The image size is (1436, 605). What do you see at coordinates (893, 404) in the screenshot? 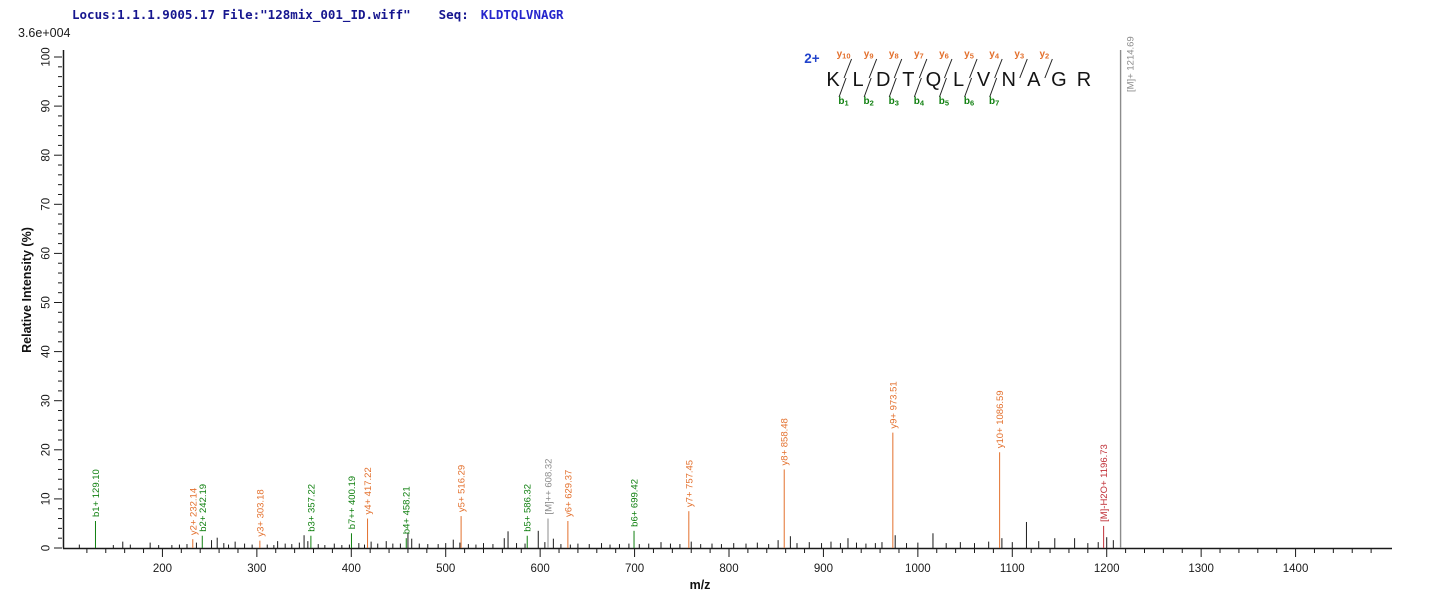
I see `peak-label: y9+ 973.51` at bounding box center [893, 404].